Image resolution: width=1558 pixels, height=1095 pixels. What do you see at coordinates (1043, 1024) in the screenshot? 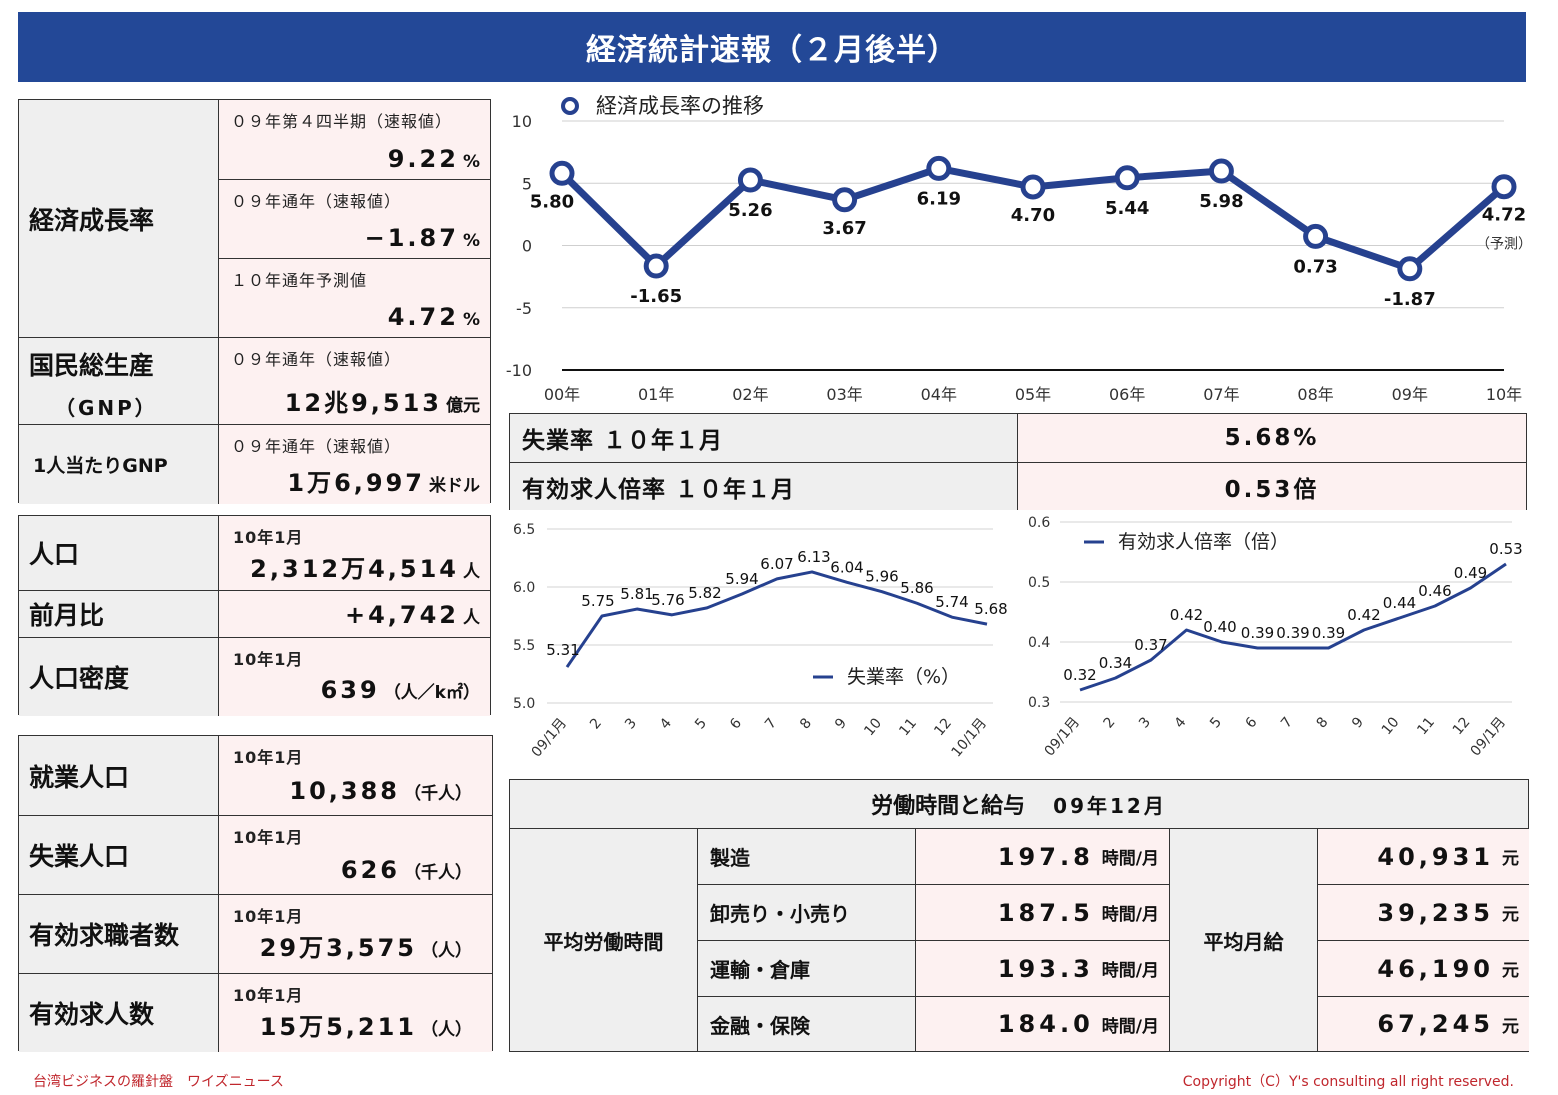
I see `hours-value: 184.0 時間/月` at bounding box center [1043, 1024].